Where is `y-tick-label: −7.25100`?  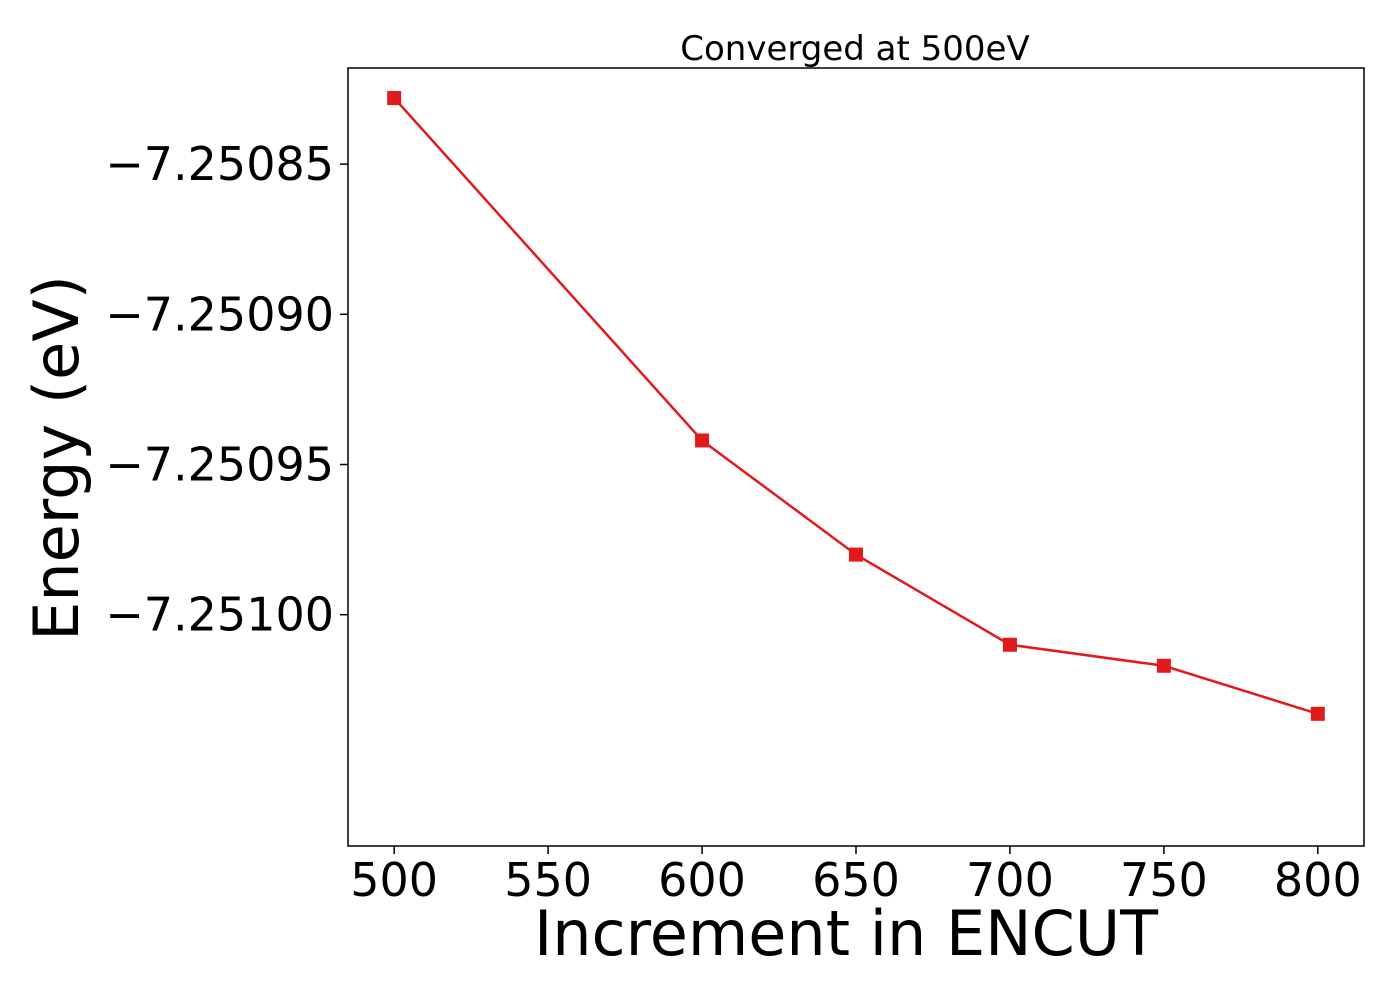 y-tick-label: −7.25100 is located at coordinates (219, 615).